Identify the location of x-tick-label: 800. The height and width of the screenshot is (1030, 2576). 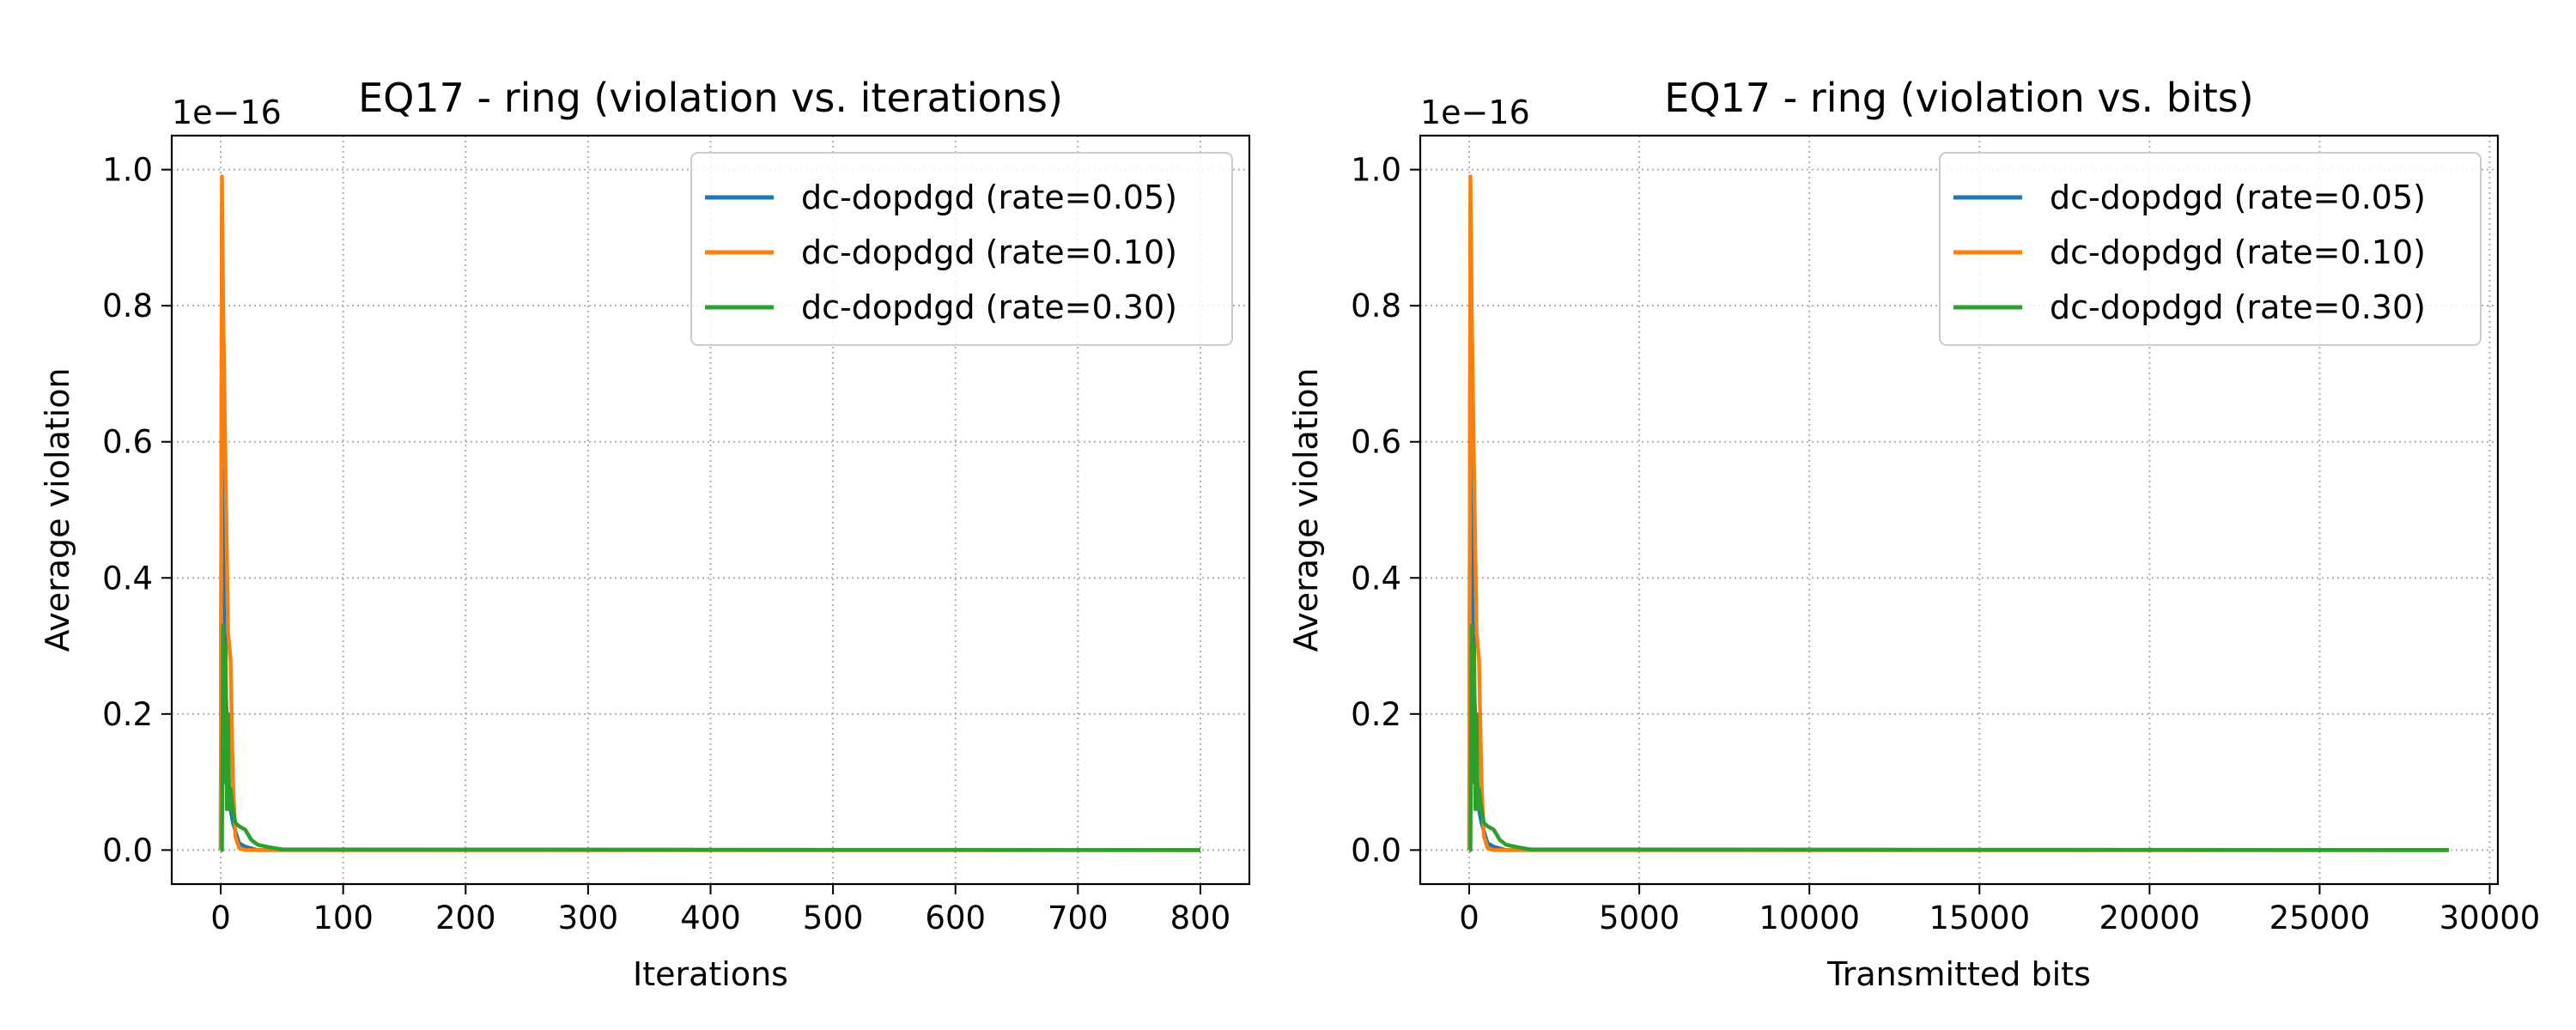
(1200, 918).